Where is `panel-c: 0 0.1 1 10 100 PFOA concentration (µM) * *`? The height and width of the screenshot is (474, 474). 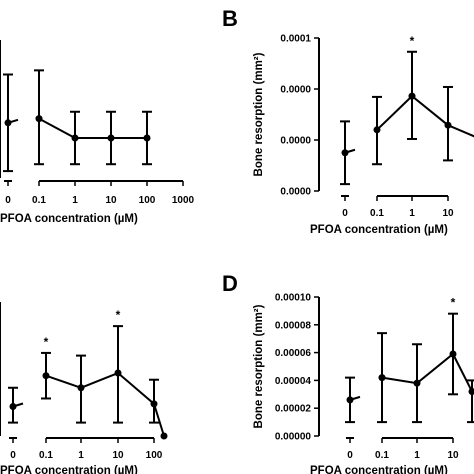
panel-c: 0 0.1 1 10 100 PFOA concentration (µM) * * is located at coordinates (84, 388).